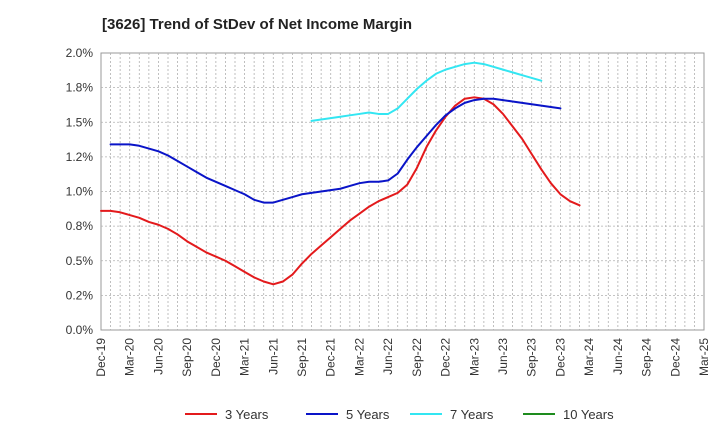 The height and width of the screenshot is (440, 720). Describe the element at coordinates (647, 357) in the screenshot. I see `x-tick-label: Sep-24` at that location.